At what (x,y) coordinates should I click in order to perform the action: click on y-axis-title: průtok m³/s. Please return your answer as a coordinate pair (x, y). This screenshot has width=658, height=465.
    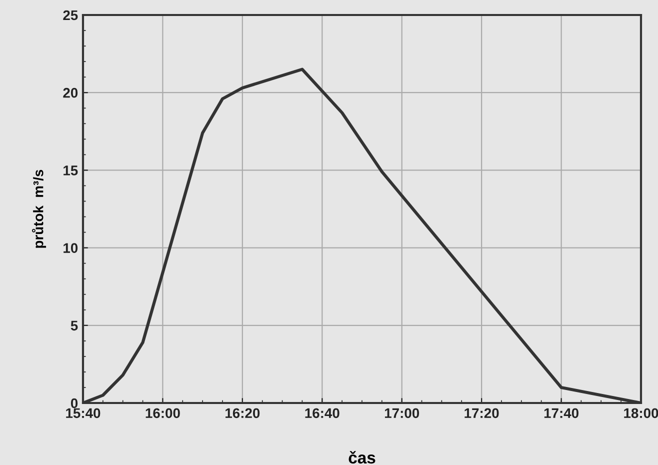
    Looking at the image, I should click on (39, 209).